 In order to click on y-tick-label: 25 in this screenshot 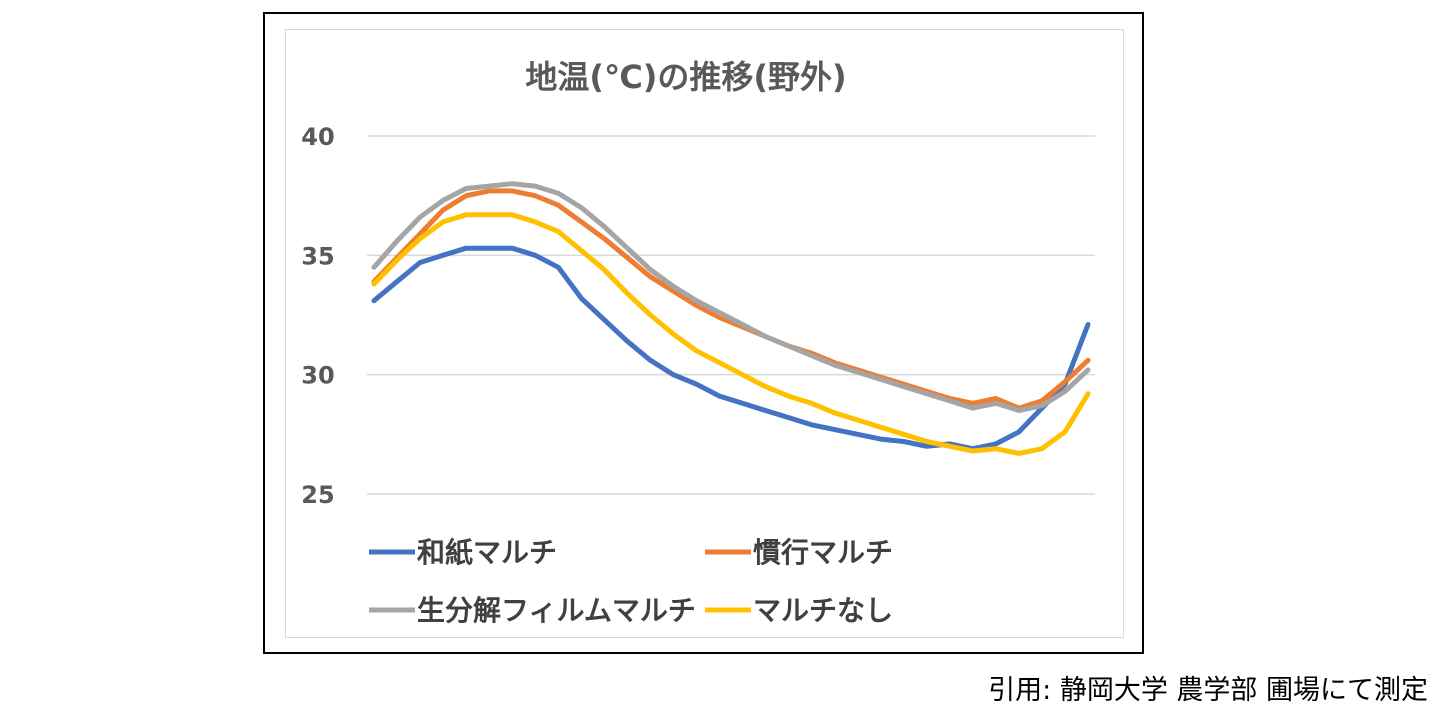, I will do `click(317, 495)`.